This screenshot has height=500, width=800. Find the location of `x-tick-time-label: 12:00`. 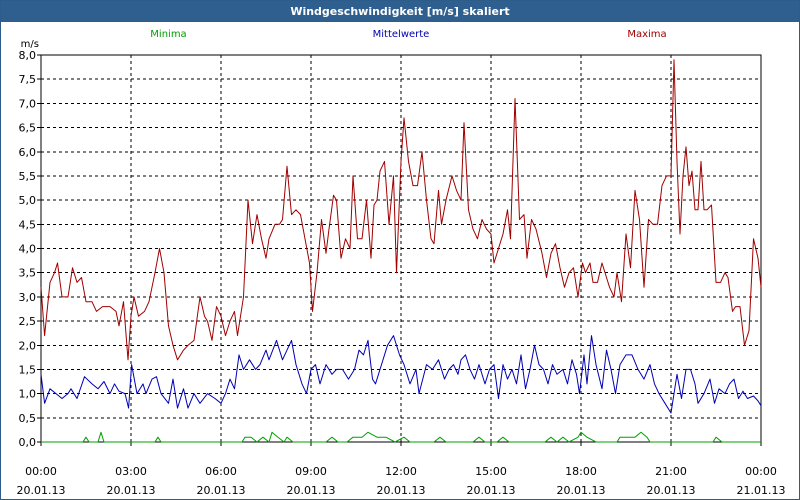

x-tick-time-label: 12:00 is located at coordinates (401, 471).